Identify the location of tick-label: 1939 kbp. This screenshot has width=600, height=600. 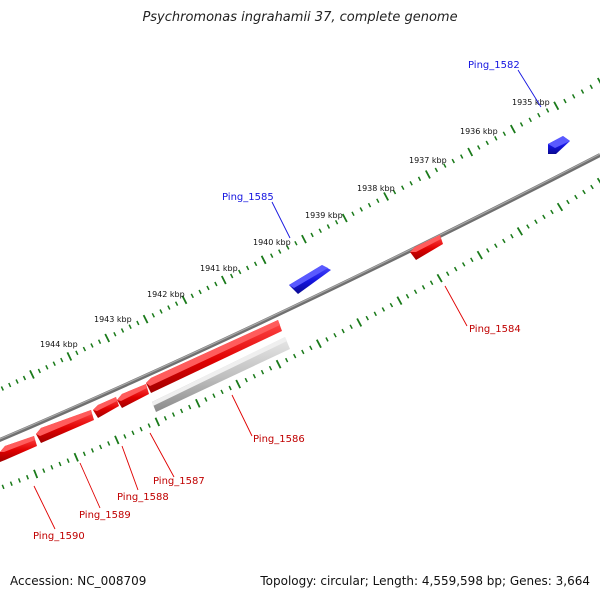
(324, 215).